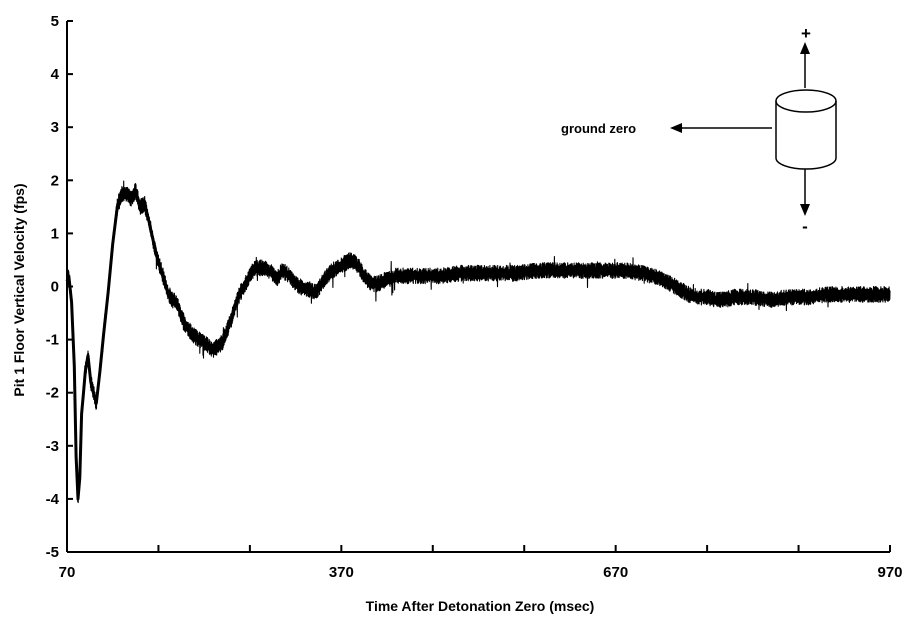 The image size is (908, 620). What do you see at coordinates (55, 127) in the screenshot?
I see `y-tick-label: 3` at bounding box center [55, 127].